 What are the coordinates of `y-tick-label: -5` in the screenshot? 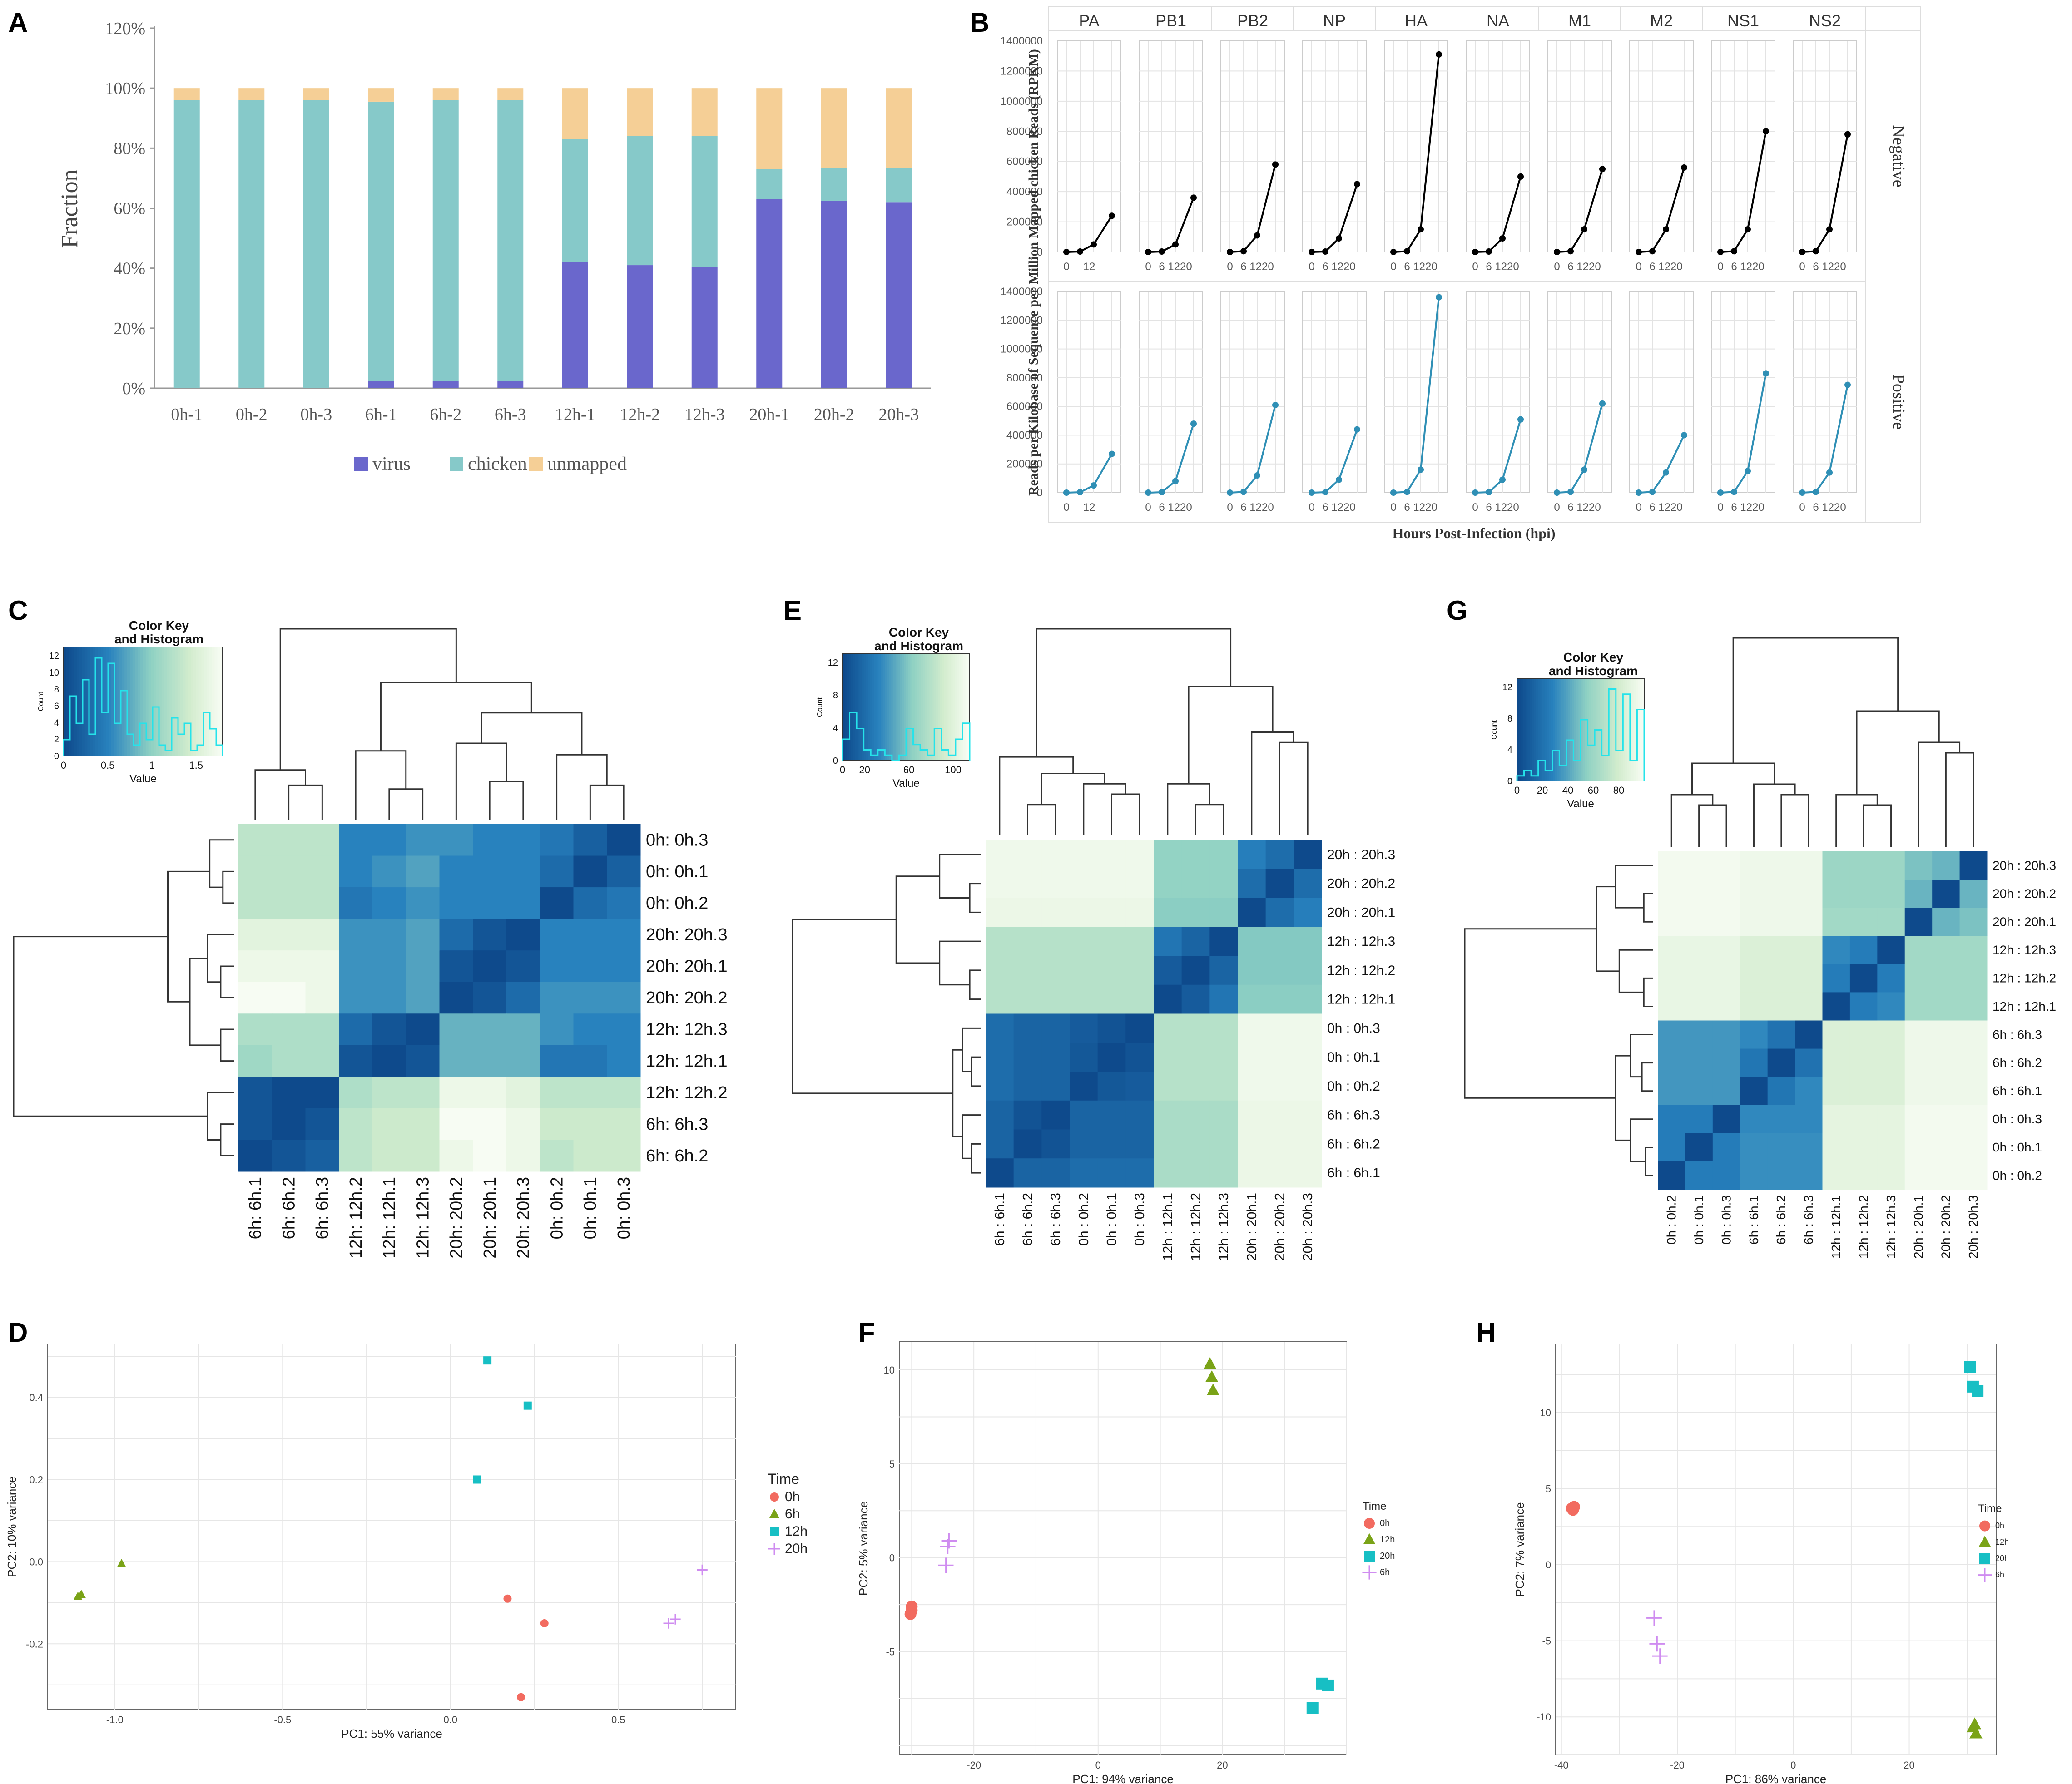 It's located at (890, 1652).